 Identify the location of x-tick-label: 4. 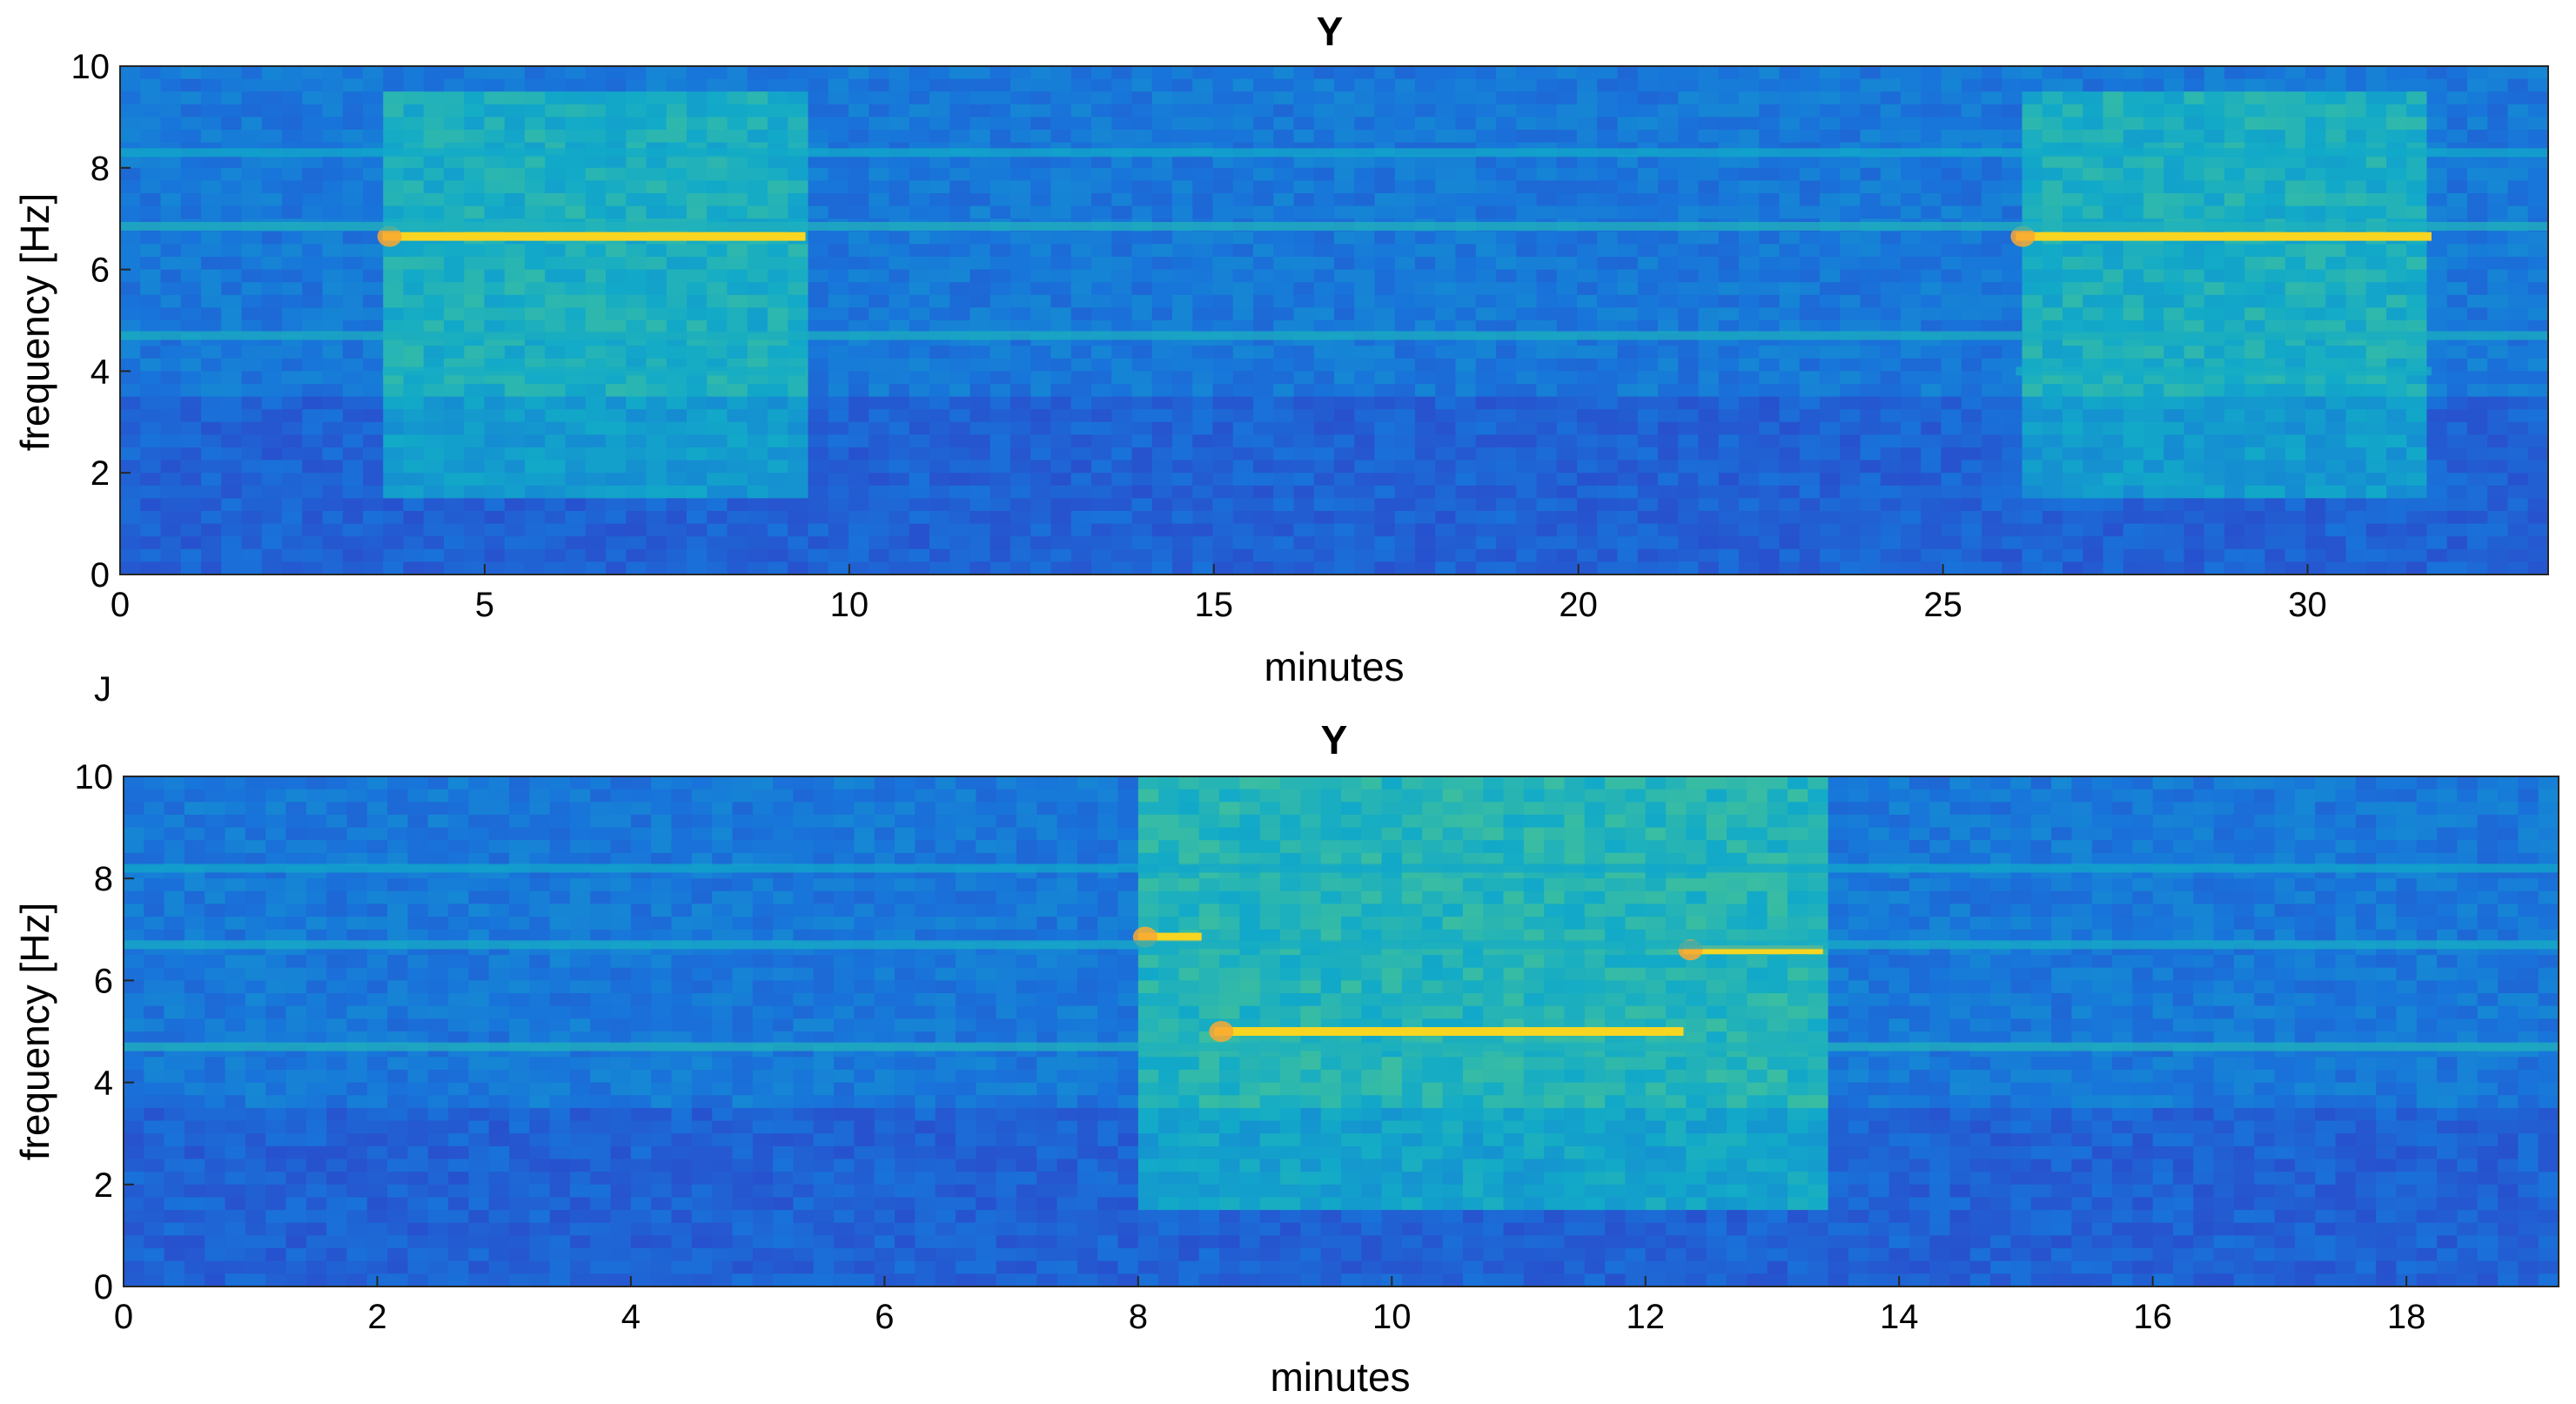
(631, 1317).